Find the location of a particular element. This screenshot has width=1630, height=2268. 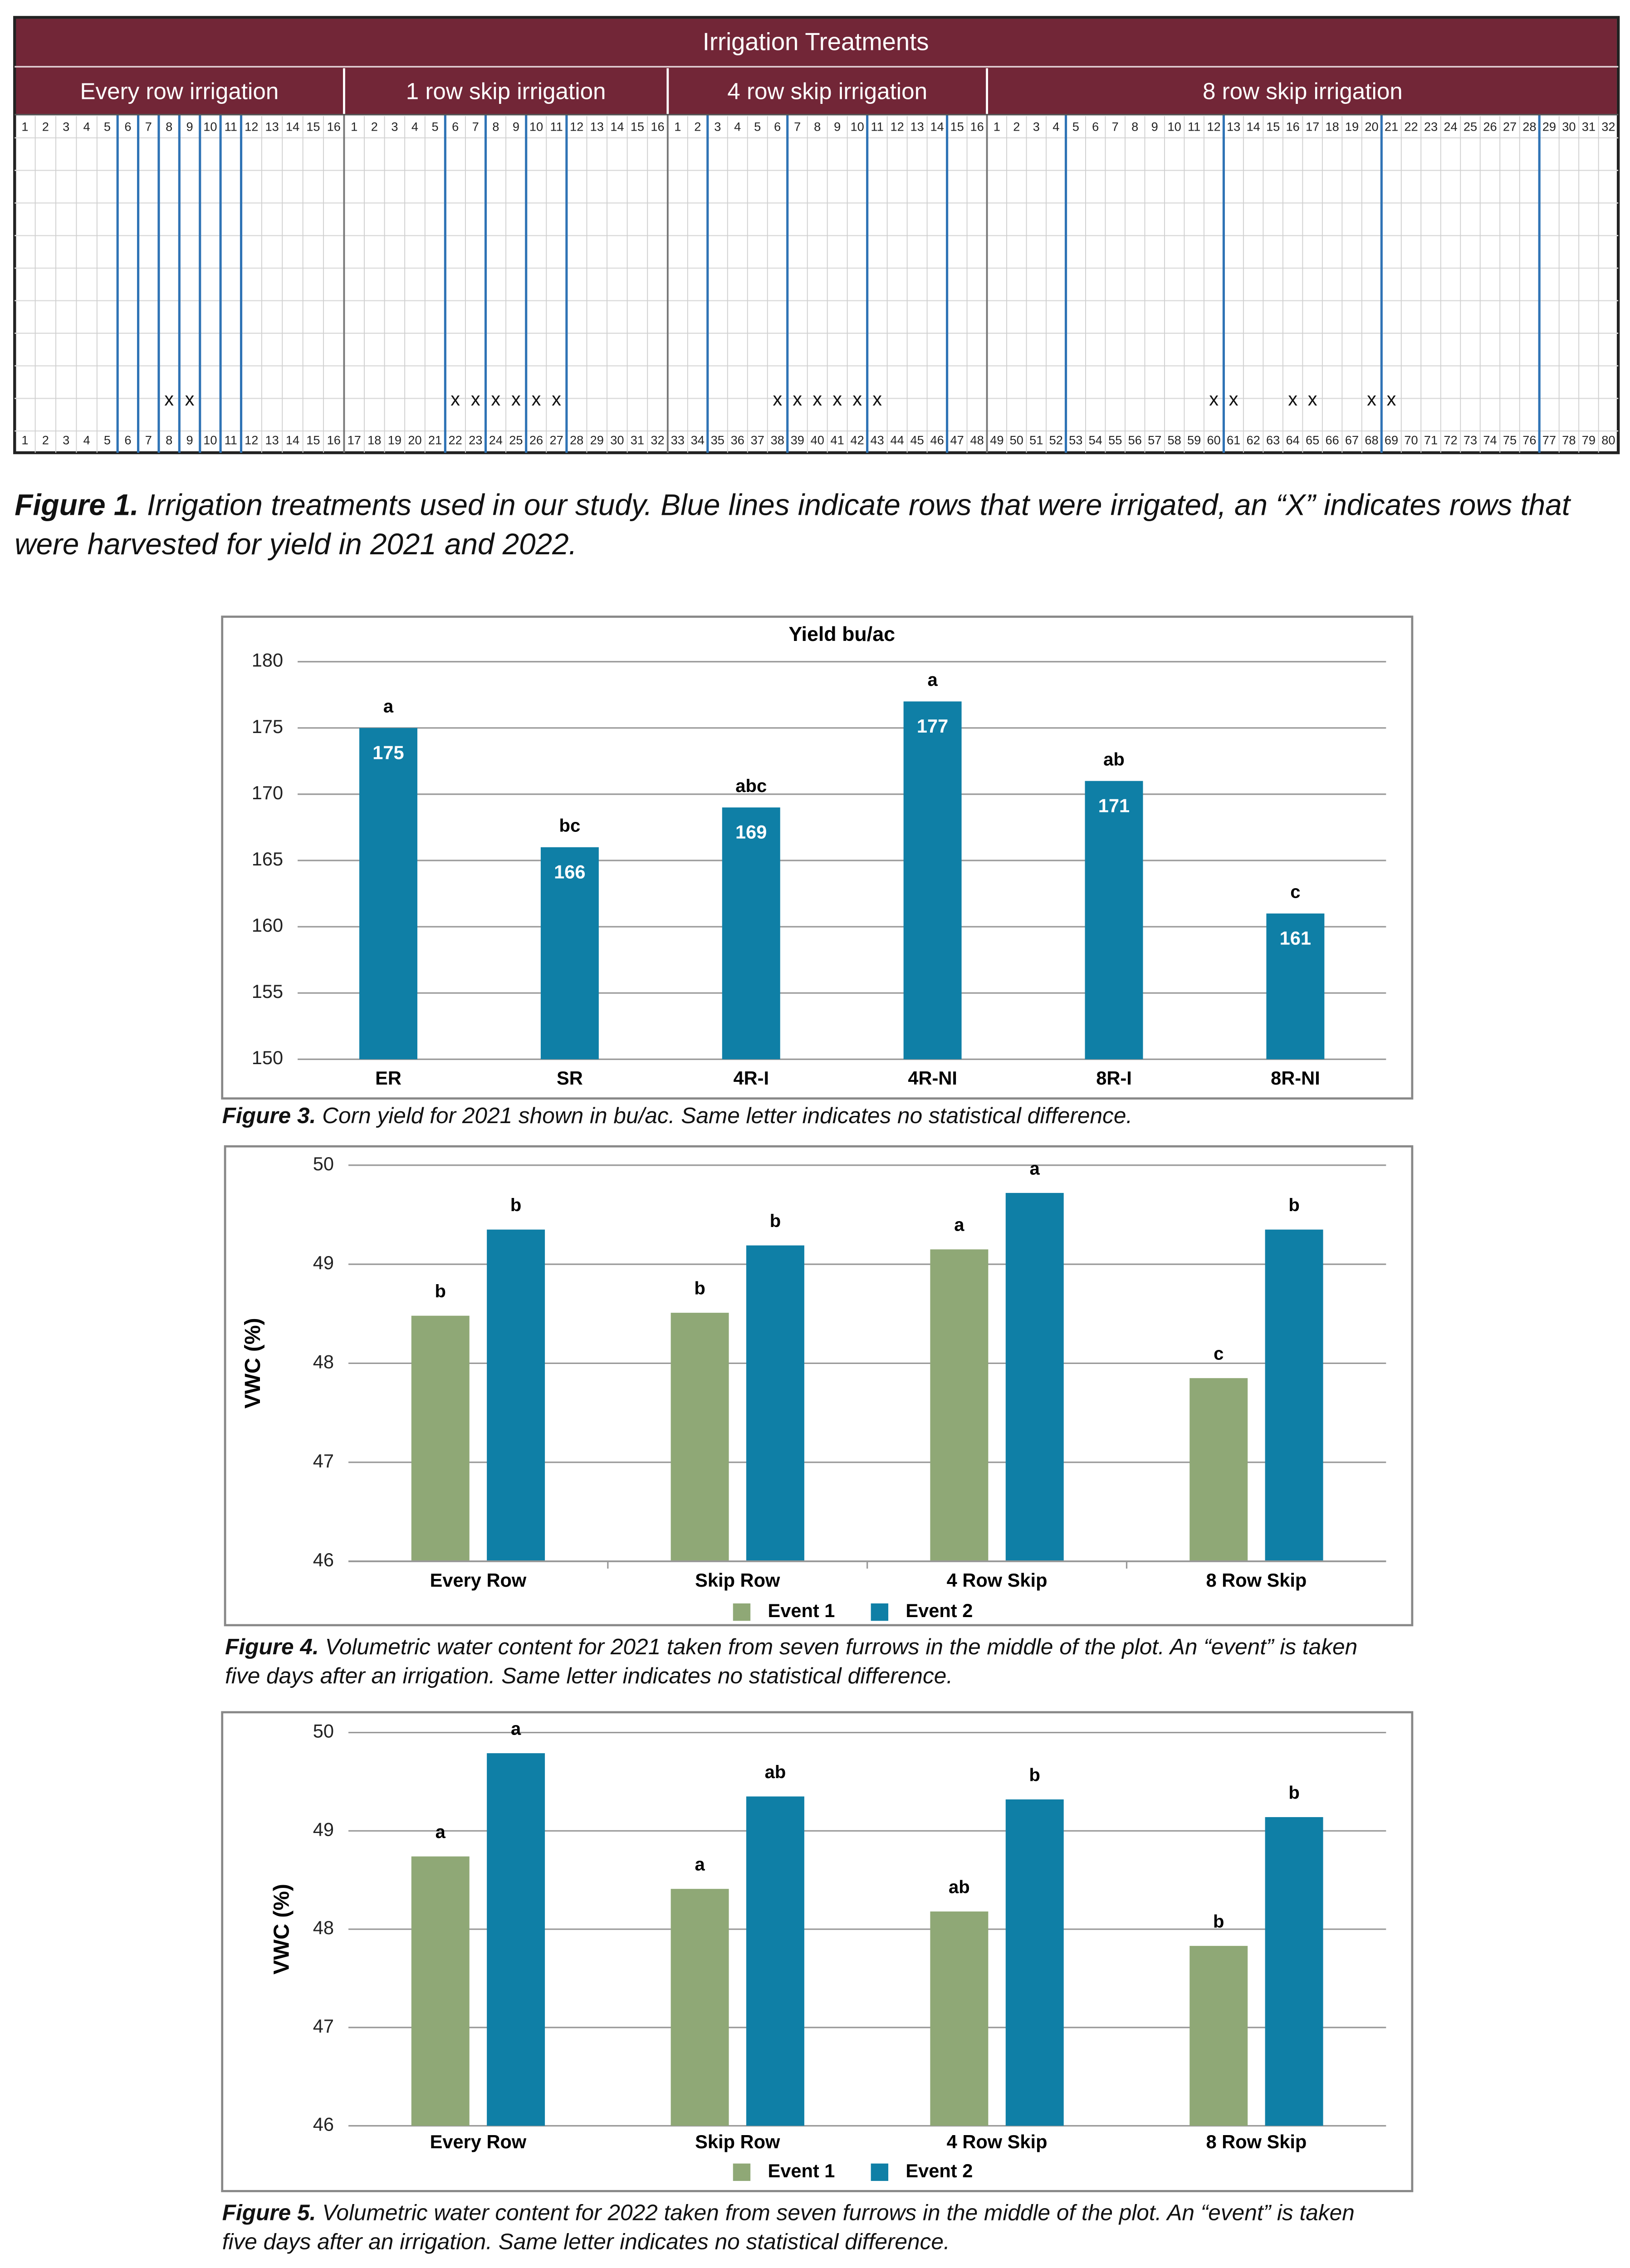

caption-label: Figure 3. is located at coordinates (269, 1116).